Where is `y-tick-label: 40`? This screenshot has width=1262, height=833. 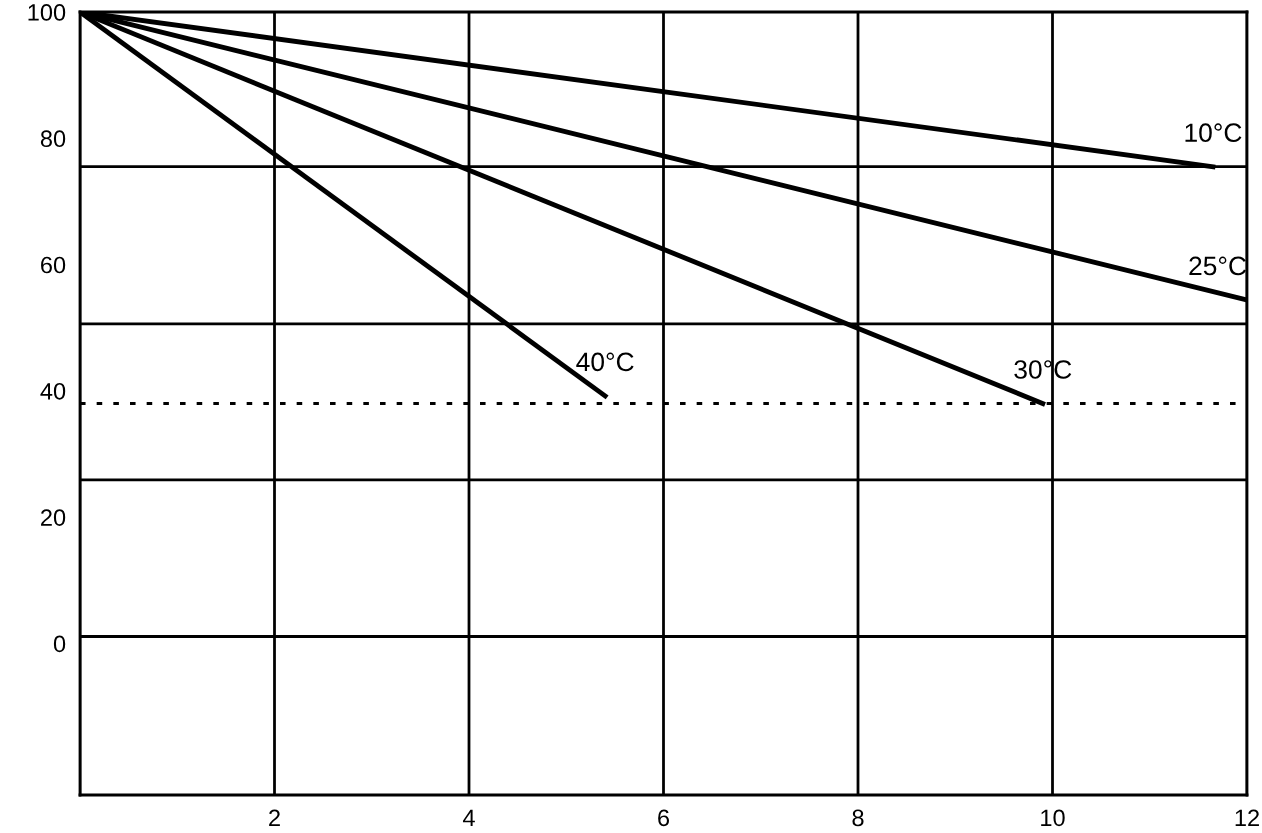 y-tick-label: 40 is located at coordinates (53, 391).